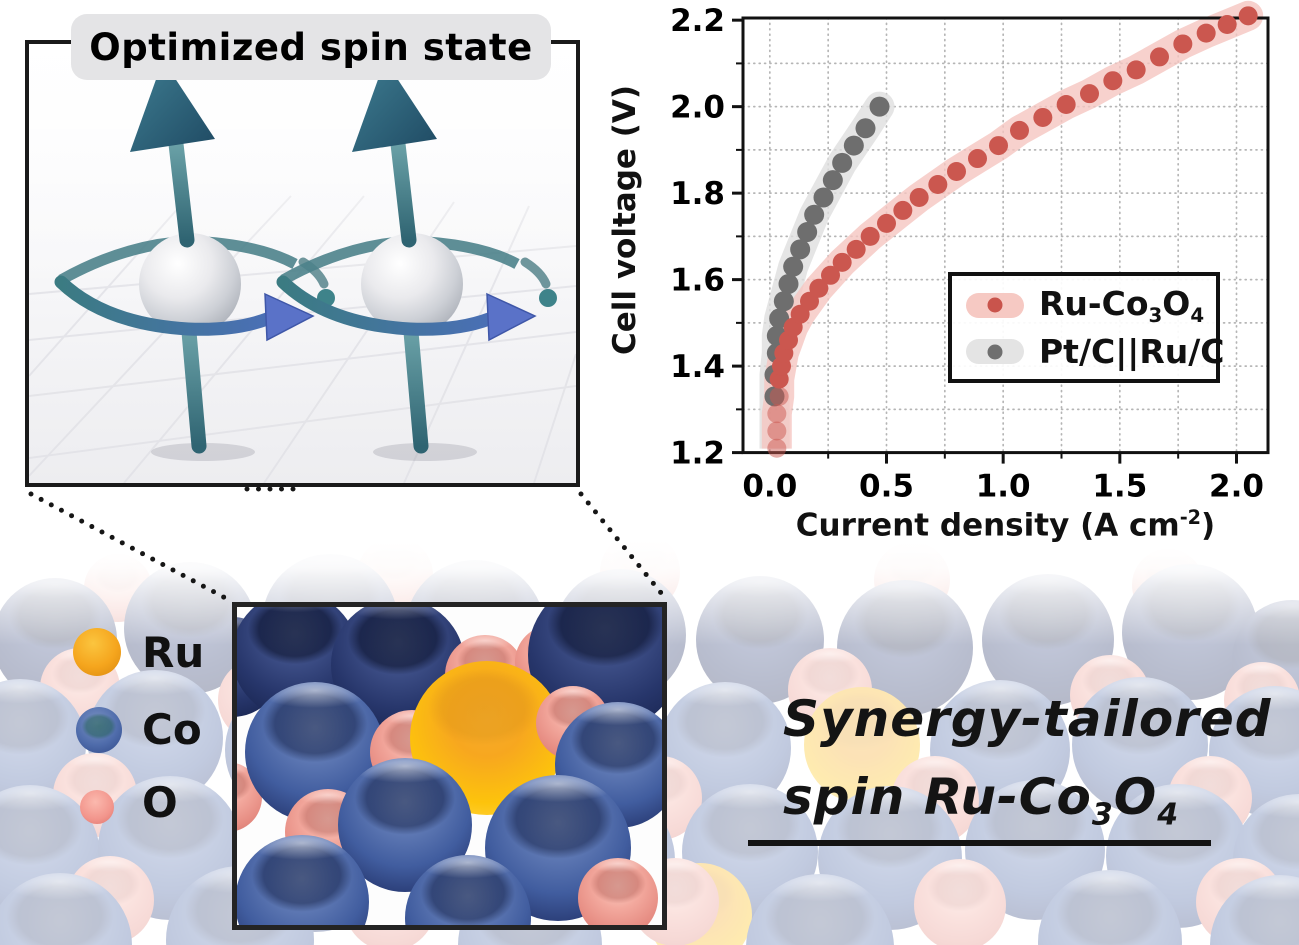 This screenshot has width=1299, height=945. What do you see at coordinates (99, 730) in the screenshot?
I see `co-atom-swatch` at bounding box center [99, 730].